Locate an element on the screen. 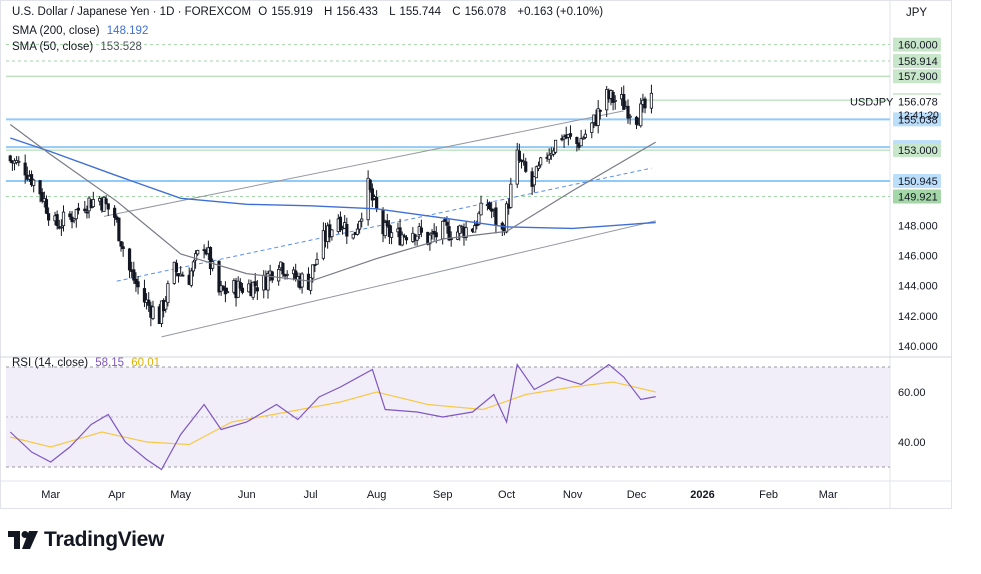  symbol-line-label: USDJPY is located at coordinates (872, 103).